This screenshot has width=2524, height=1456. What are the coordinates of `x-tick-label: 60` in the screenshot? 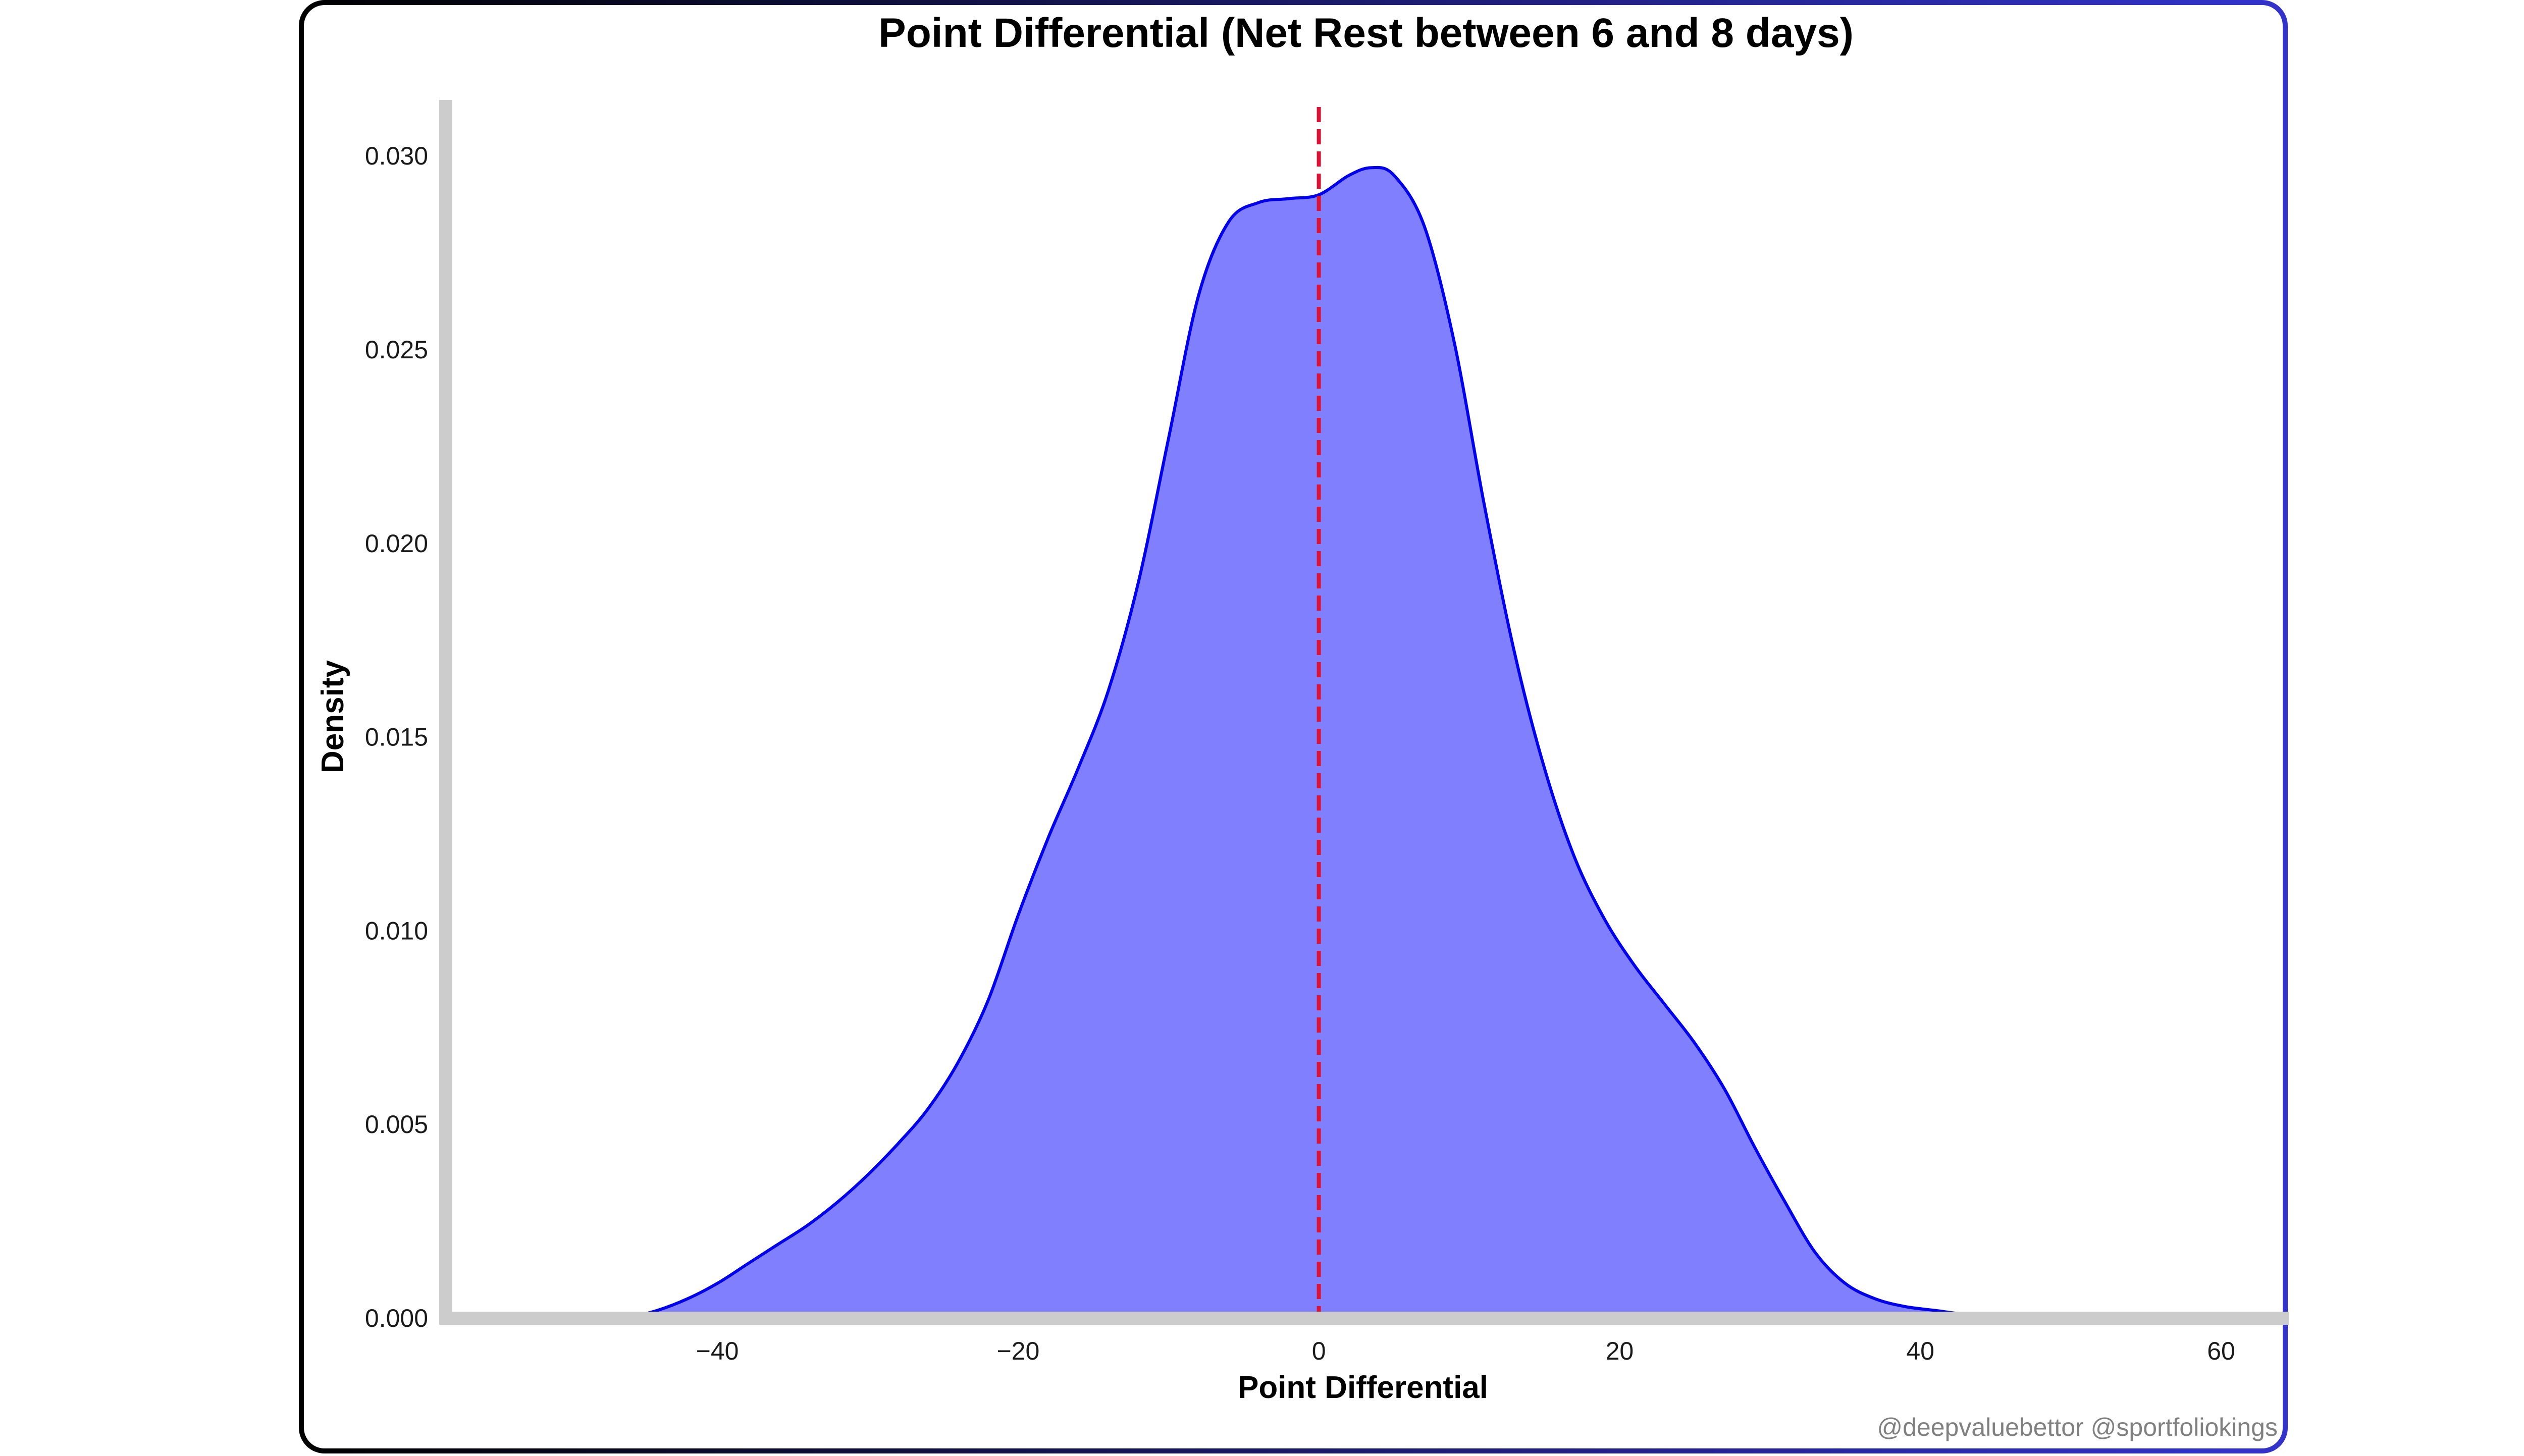 It's located at (2221, 1351).